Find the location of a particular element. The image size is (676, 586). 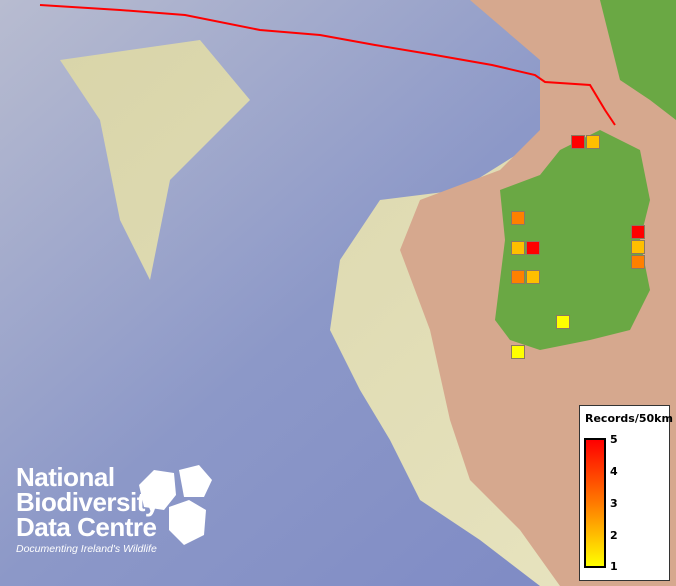

legend-tick: 3 is located at coordinates (614, 503).